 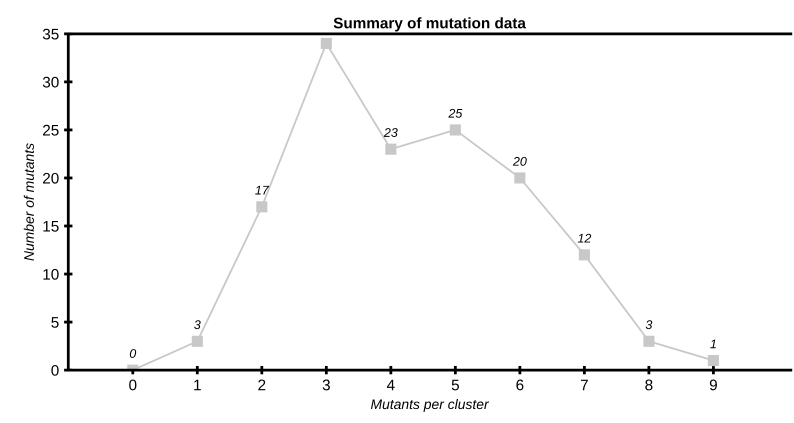 What do you see at coordinates (519, 161) in the screenshot?
I see `data-label: 20` at bounding box center [519, 161].